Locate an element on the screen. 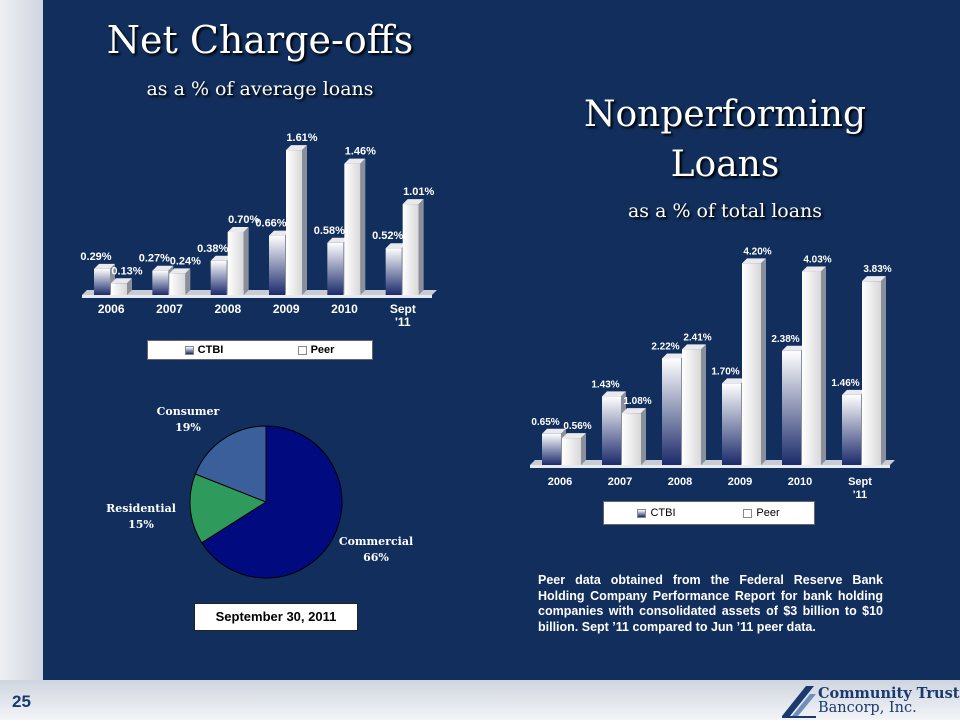  chargeoffs-legend: CTBI Peer is located at coordinates (260, 350).